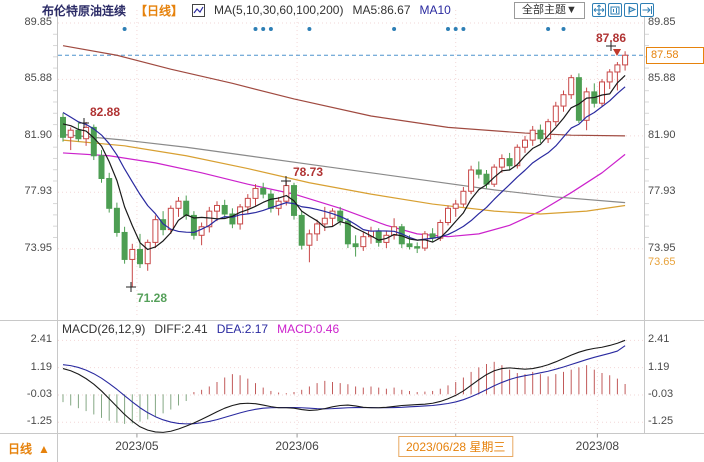 Image resolution: width=704 pixels, height=462 pixels. Describe the element at coordinates (279, 10) in the screenshot. I see `ma-settings-label: MA(5,10,30,60,100,200)` at that location.